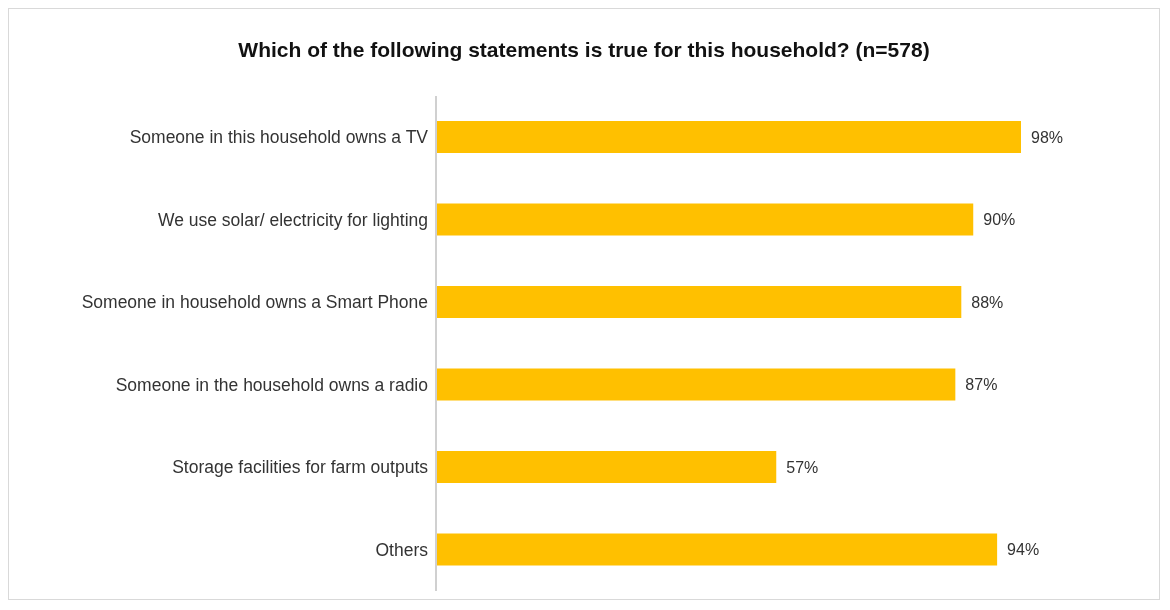  What do you see at coordinates (802, 467) in the screenshot?
I see `data-label: 57%` at bounding box center [802, 467].